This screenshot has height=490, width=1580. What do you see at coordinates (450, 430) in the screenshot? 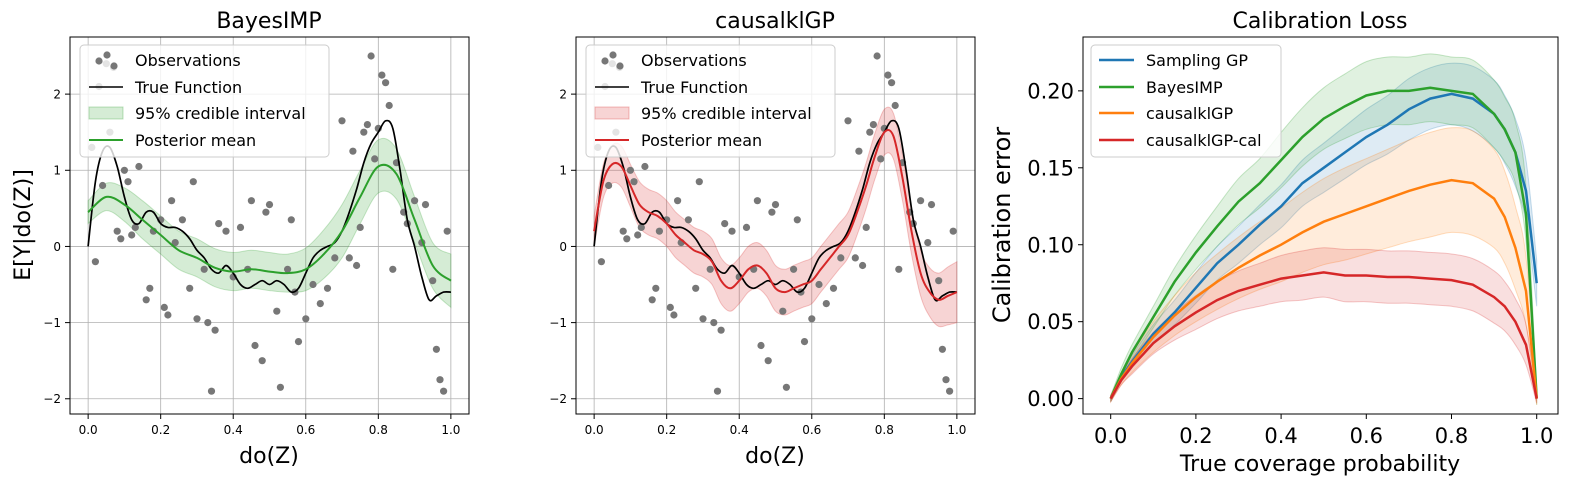
I see `panel1-xtick-label: 1.0` at bounding box center [450, 430].